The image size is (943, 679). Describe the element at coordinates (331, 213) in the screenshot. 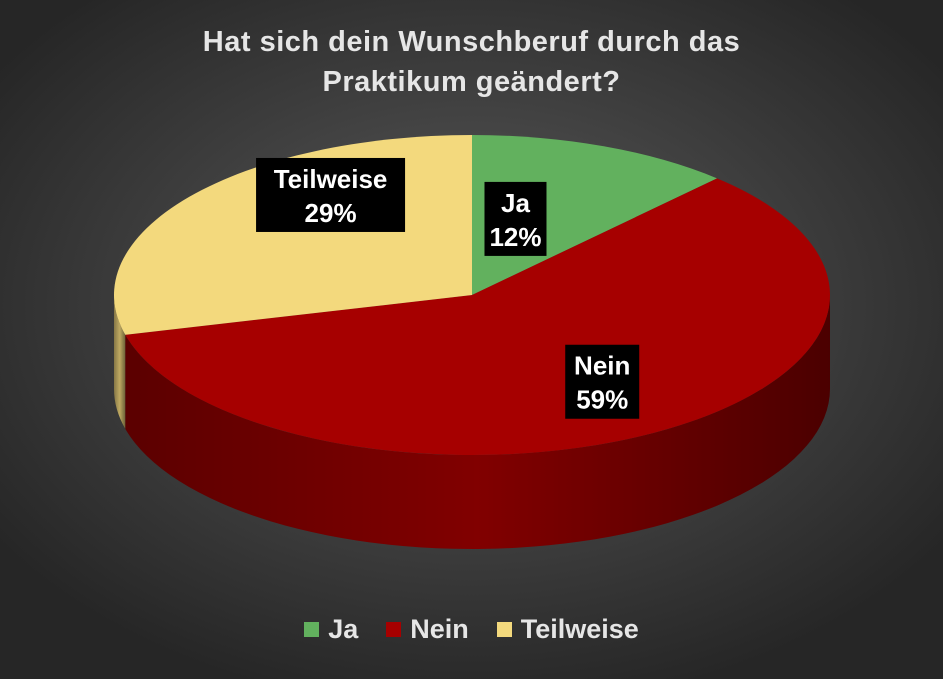

I see `data-label-value-teilweise: 29%` at that location.